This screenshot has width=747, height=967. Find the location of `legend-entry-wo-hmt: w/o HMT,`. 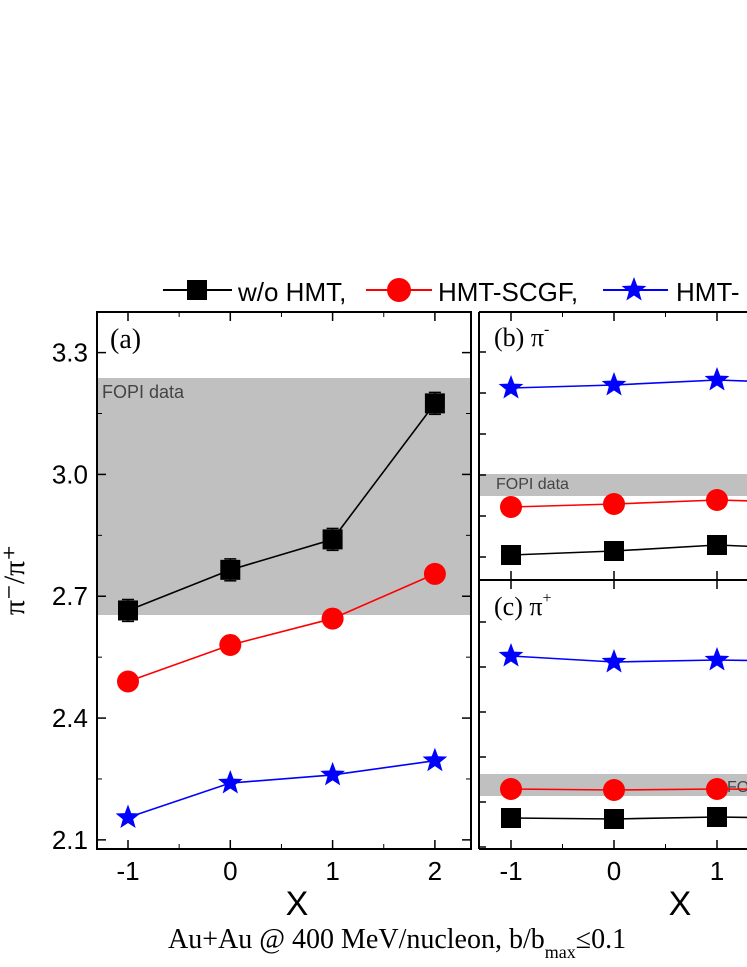

legend-entry-wo-hmt: w/o HMT, is located at coordinates (254, 292).